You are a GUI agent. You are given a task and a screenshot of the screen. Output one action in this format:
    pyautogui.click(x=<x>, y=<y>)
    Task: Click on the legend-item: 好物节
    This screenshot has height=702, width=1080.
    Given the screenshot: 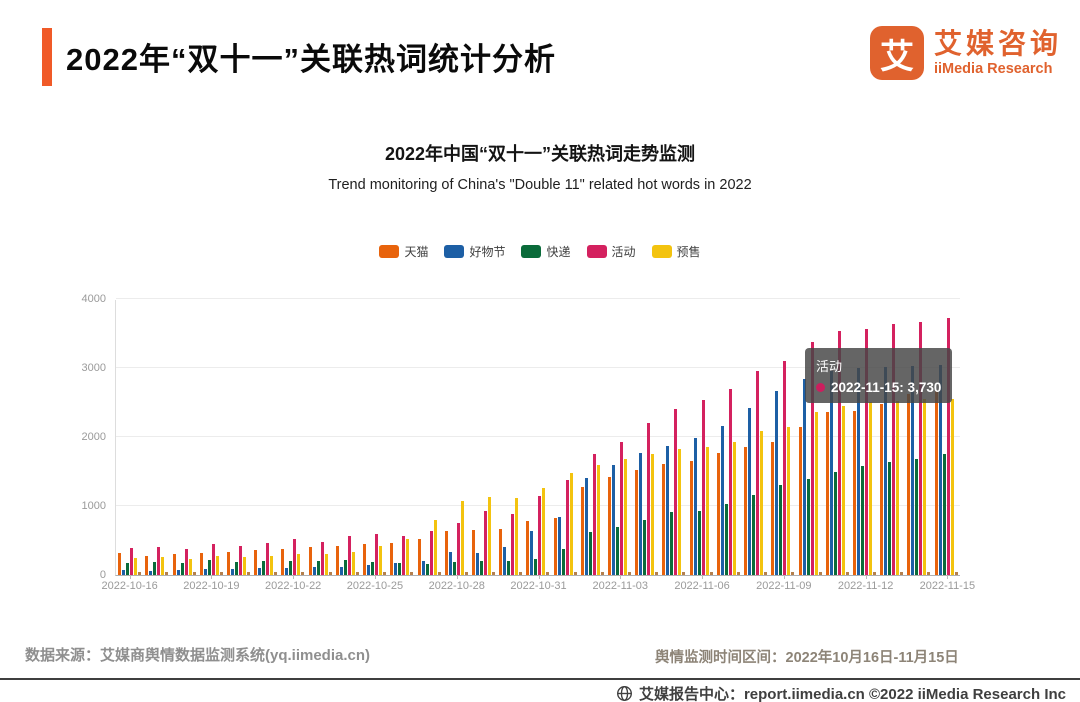 What is the action you would take?
    pyautogui.click(x=474, y=251)
    